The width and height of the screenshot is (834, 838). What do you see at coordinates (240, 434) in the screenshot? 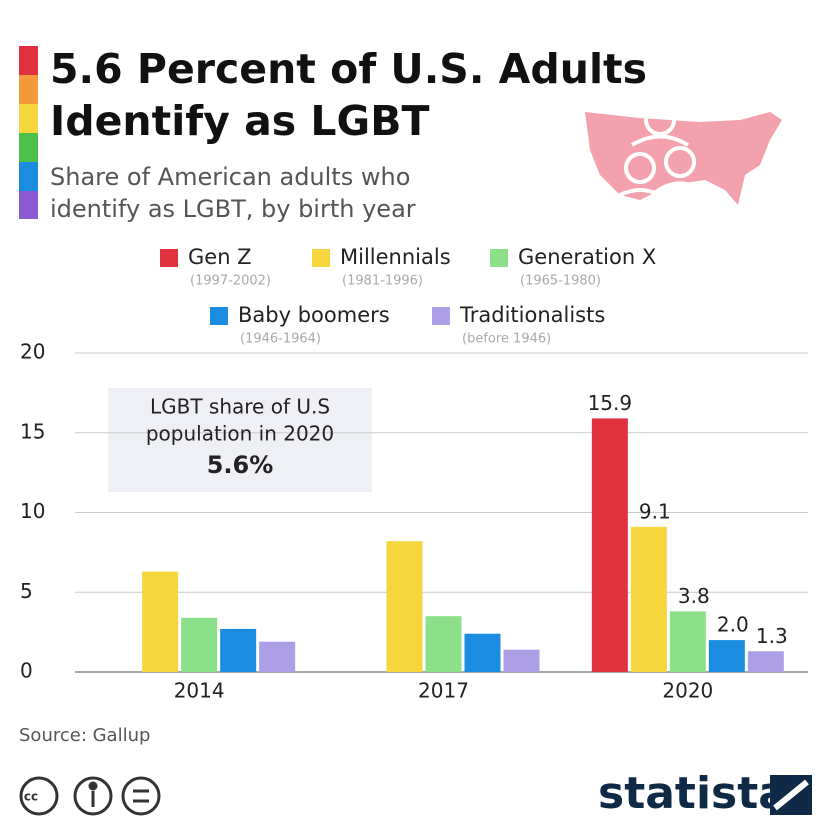
I see `annotation-text: population in 2020` at bounding box center [240, 434].